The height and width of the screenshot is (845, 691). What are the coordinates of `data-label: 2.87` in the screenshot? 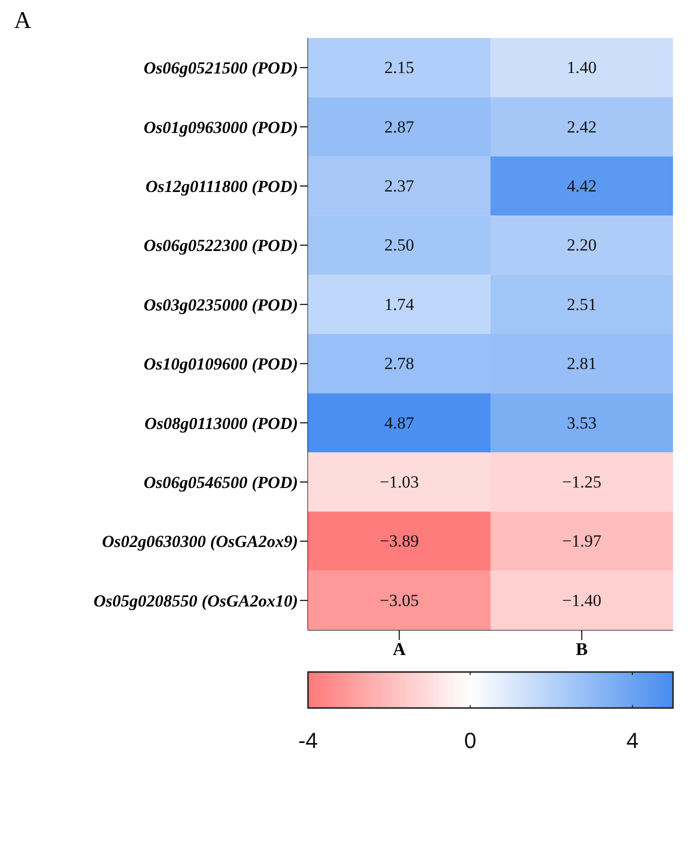 It's located at (399, 126).